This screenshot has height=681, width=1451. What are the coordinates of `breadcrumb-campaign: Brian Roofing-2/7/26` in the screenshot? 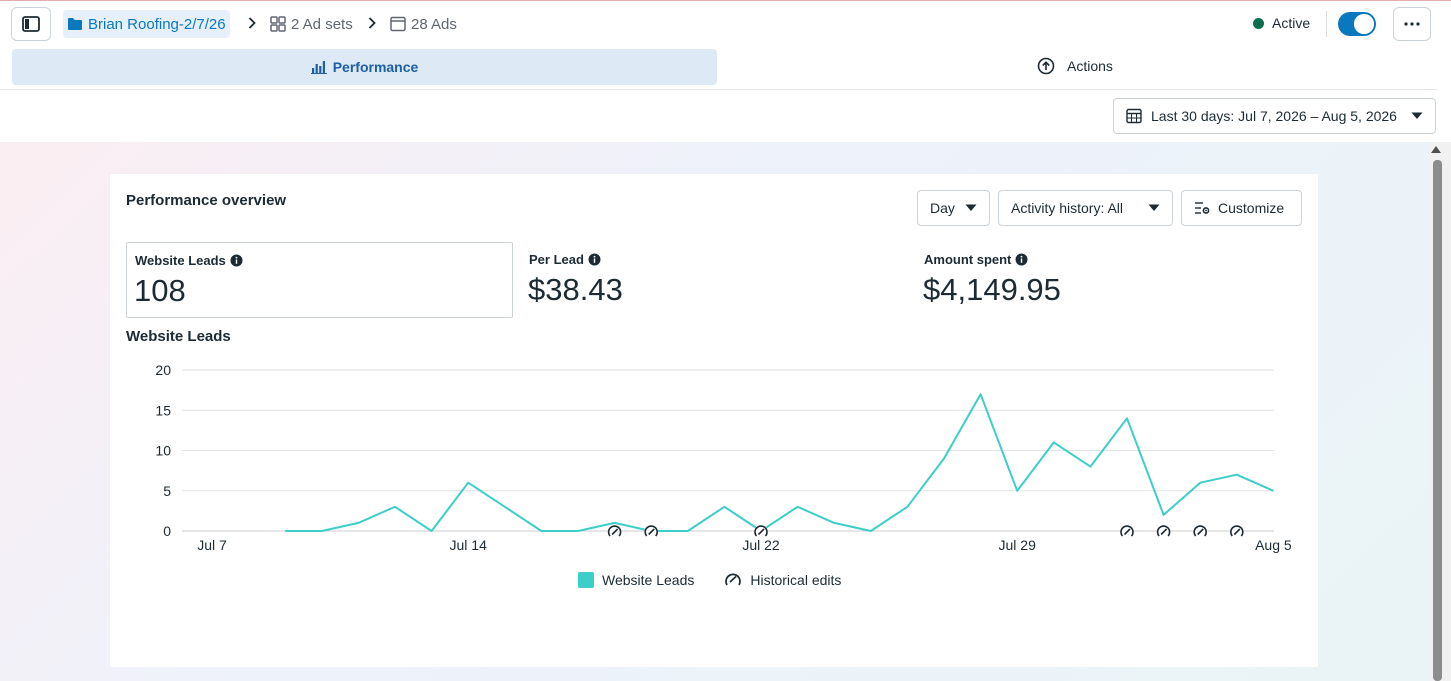 It's located at (146, 24).